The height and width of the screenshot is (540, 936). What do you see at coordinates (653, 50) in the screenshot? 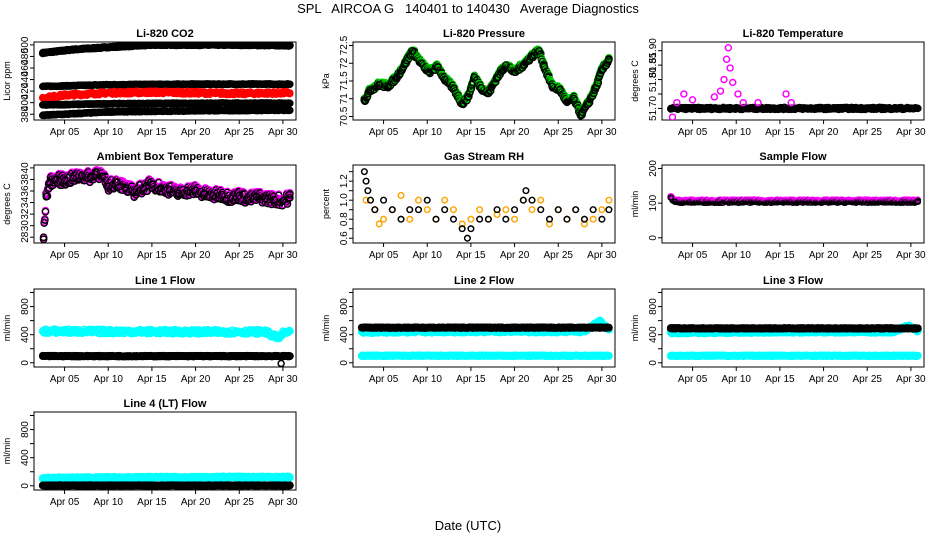
I see `y-tick-label: 51.90` at bounding box center [653, 50].